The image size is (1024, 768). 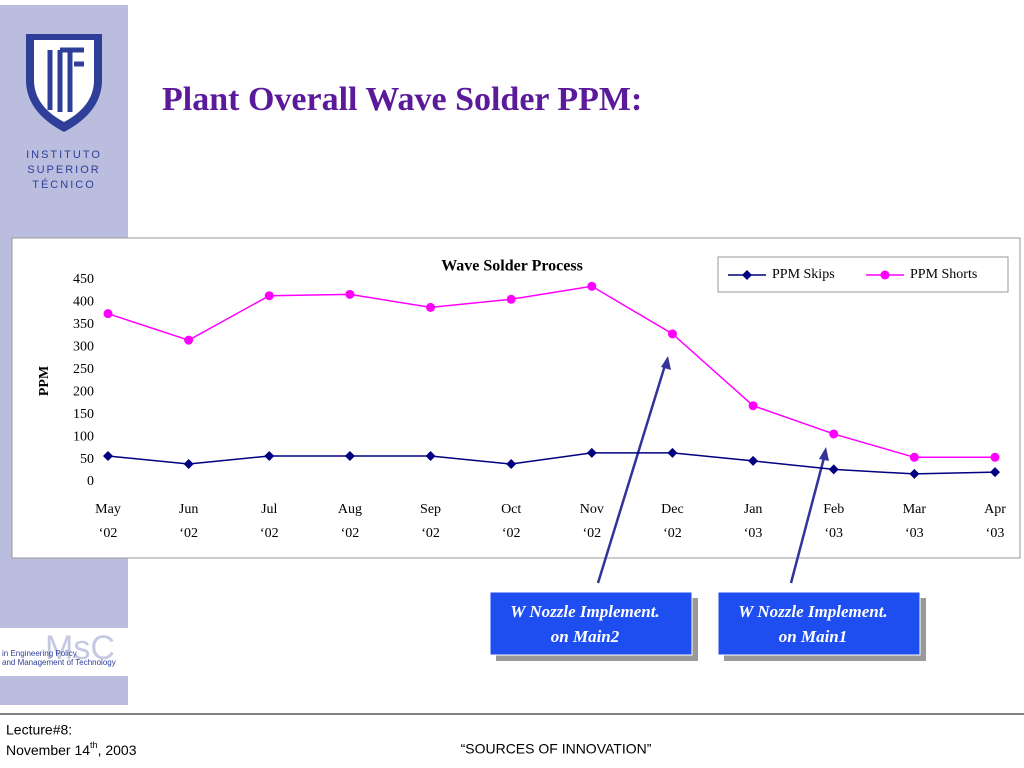 I want to click on x-tick-label: Feb, so click(x=833, y=509).